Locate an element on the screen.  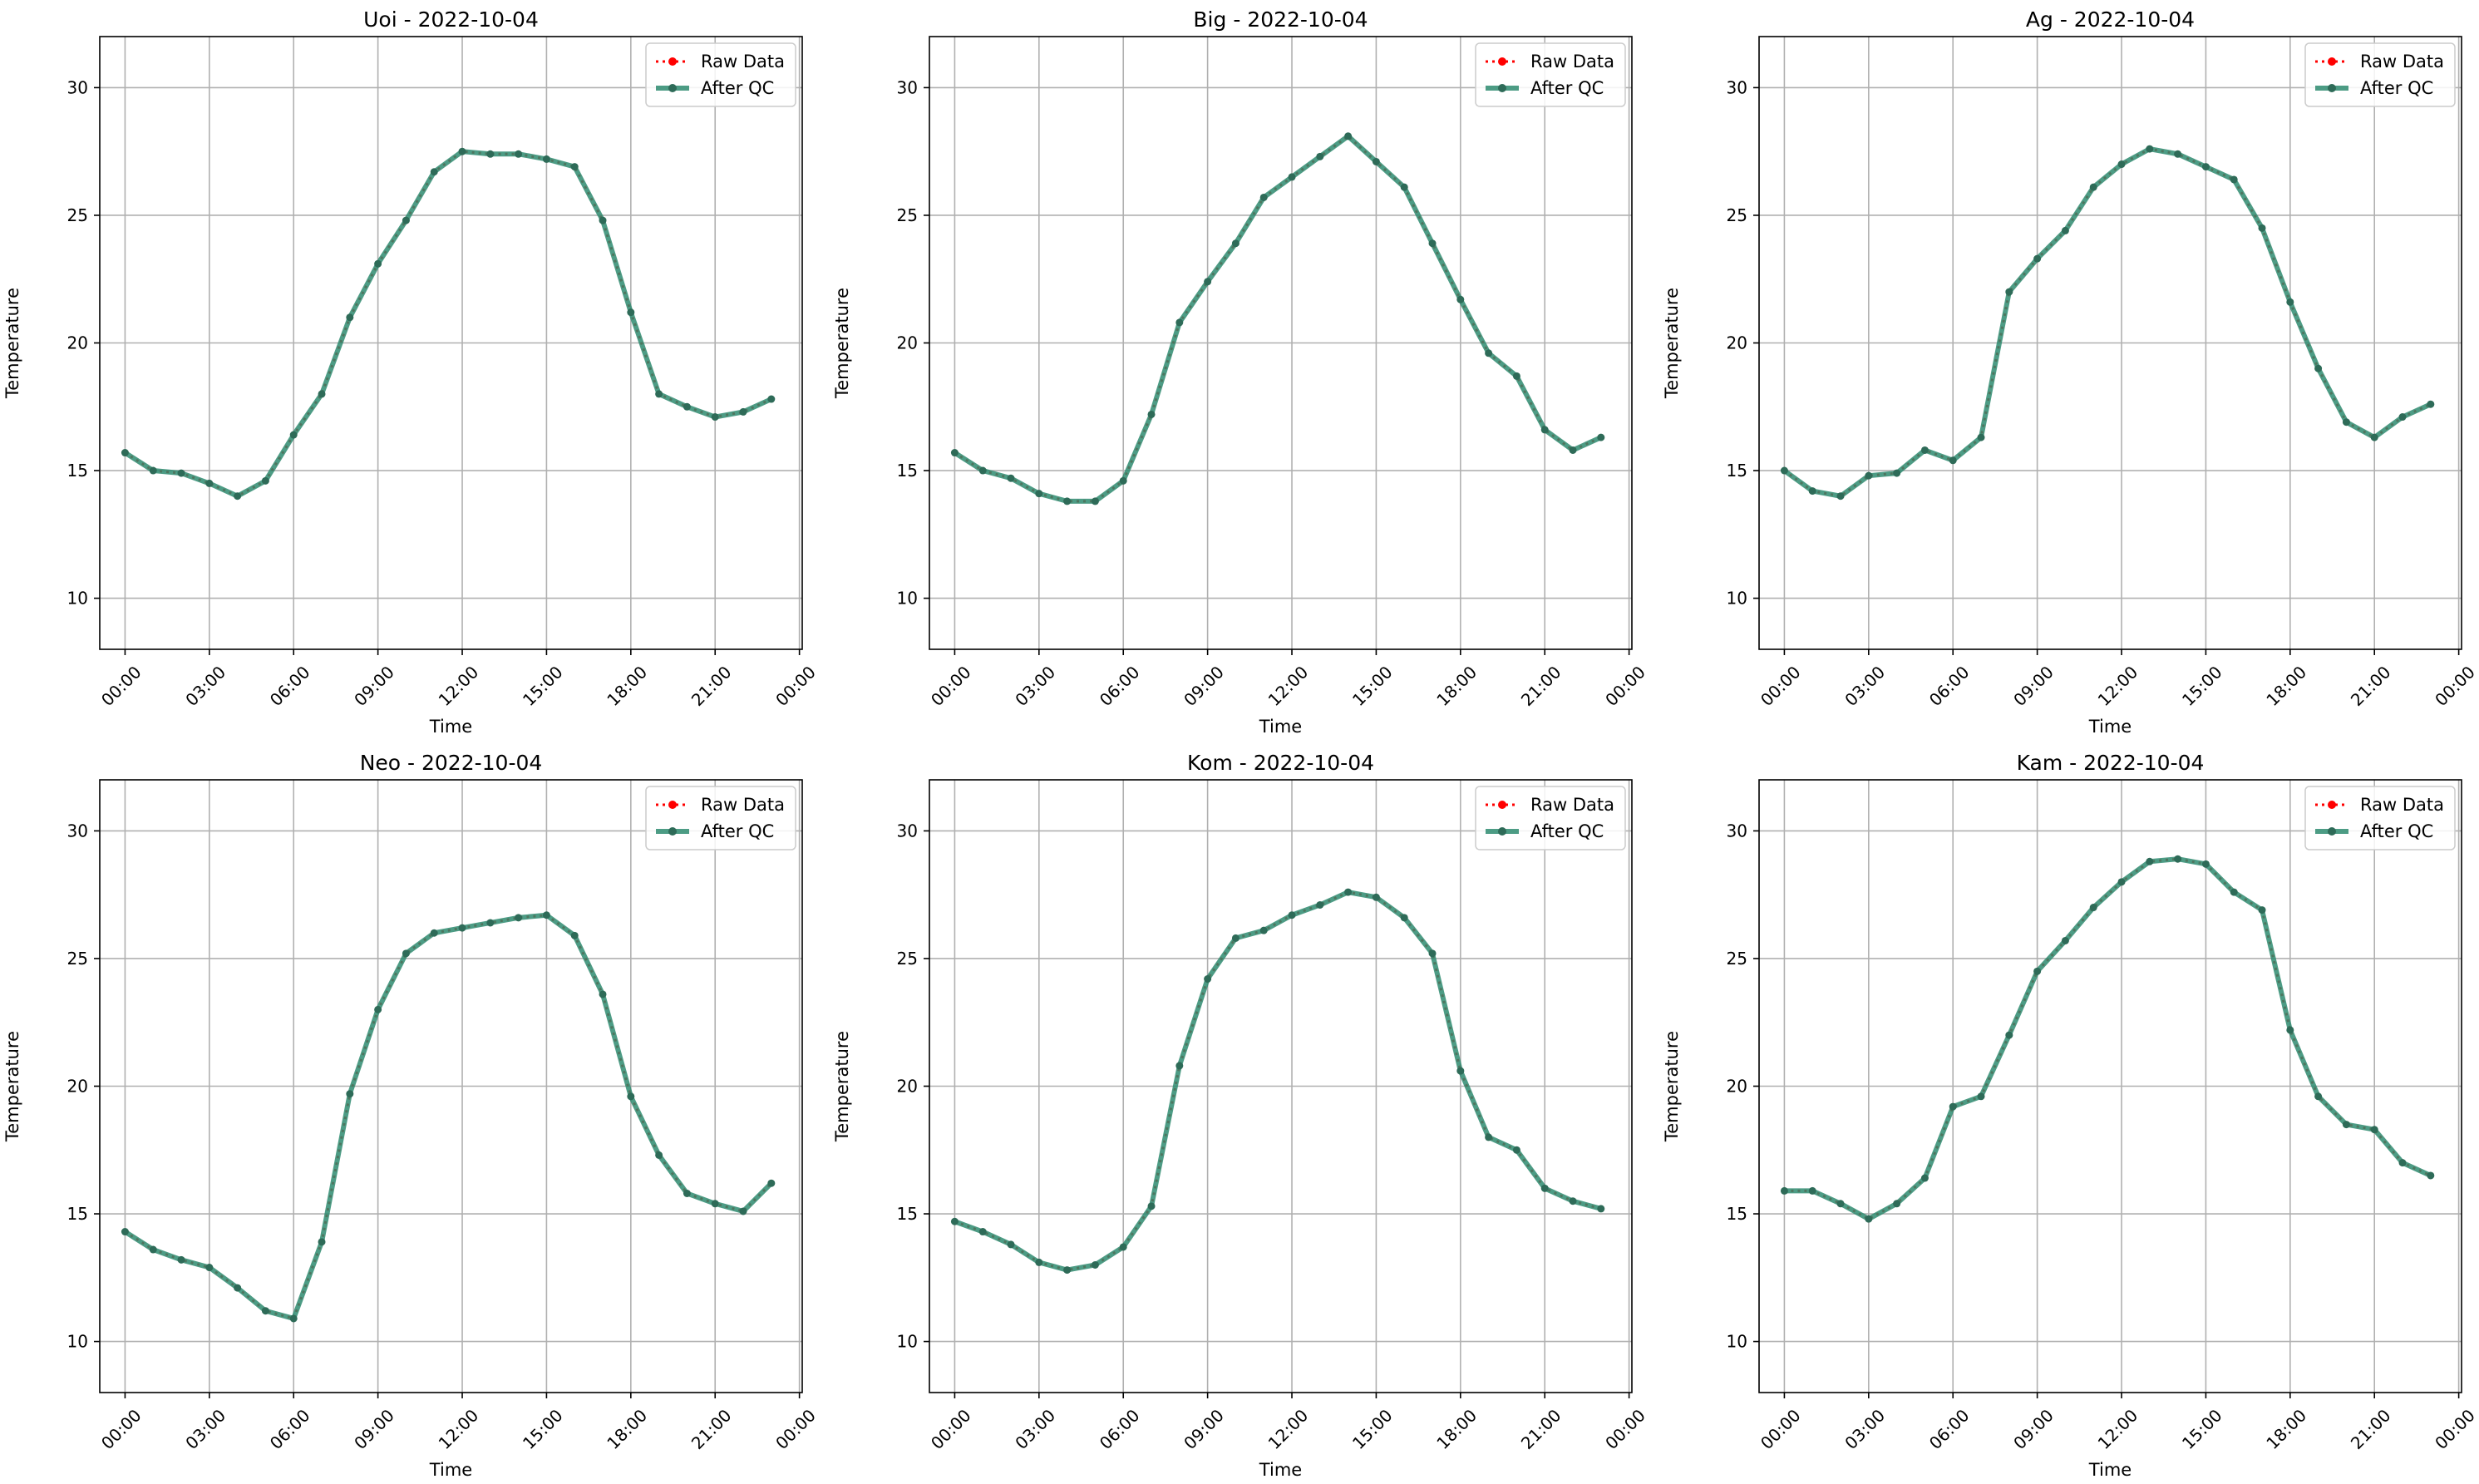
x-axis-label: Time is located at coordinates (451, 1470).